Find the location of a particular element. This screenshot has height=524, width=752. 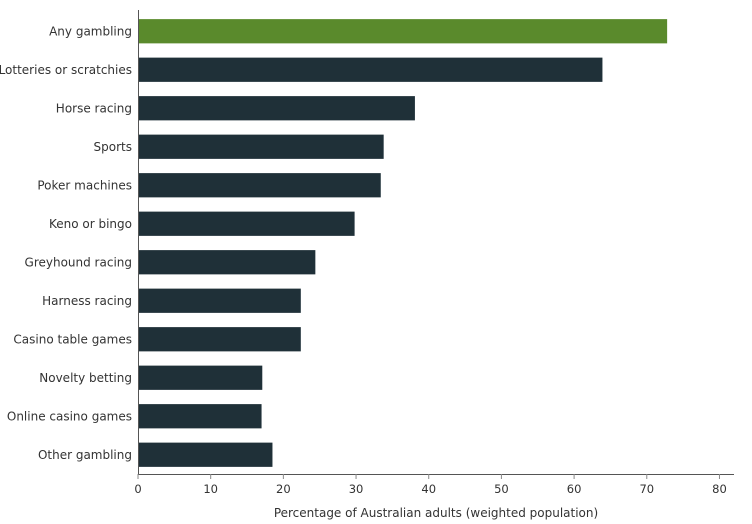

category-label-9: Novelty betting is located at coordinates (85, 378).